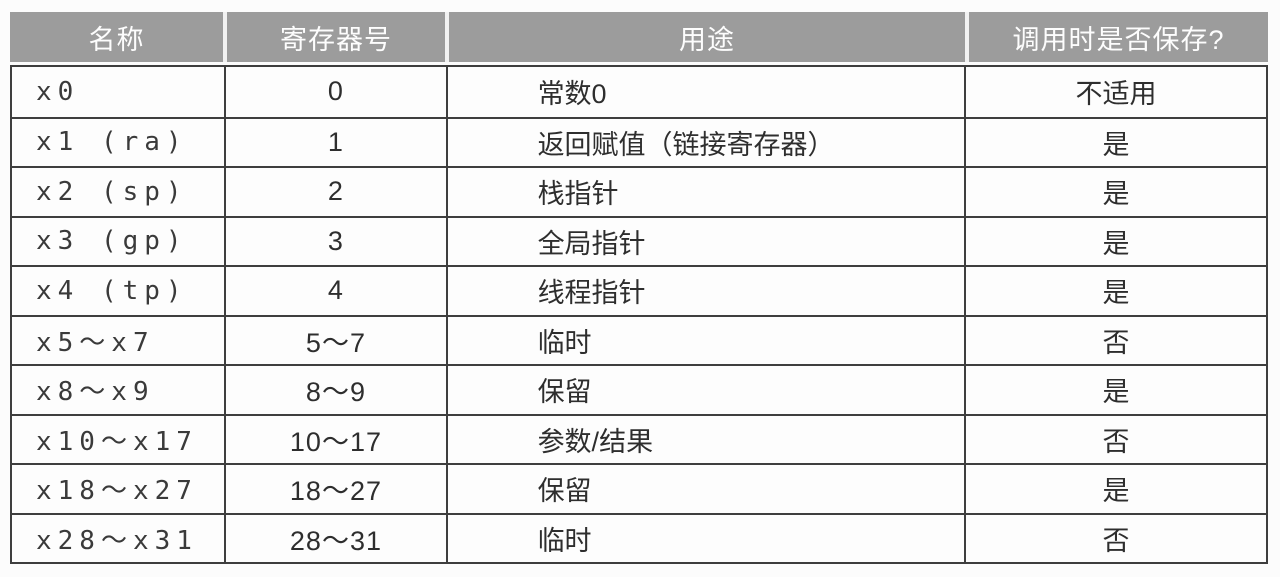 The width and height of the screenshot is (1280, 577). What do you see at coordinates (705, 192) in the screenshot?
I see `cell-usage: 栈指针` at bounding box center [705, 192].